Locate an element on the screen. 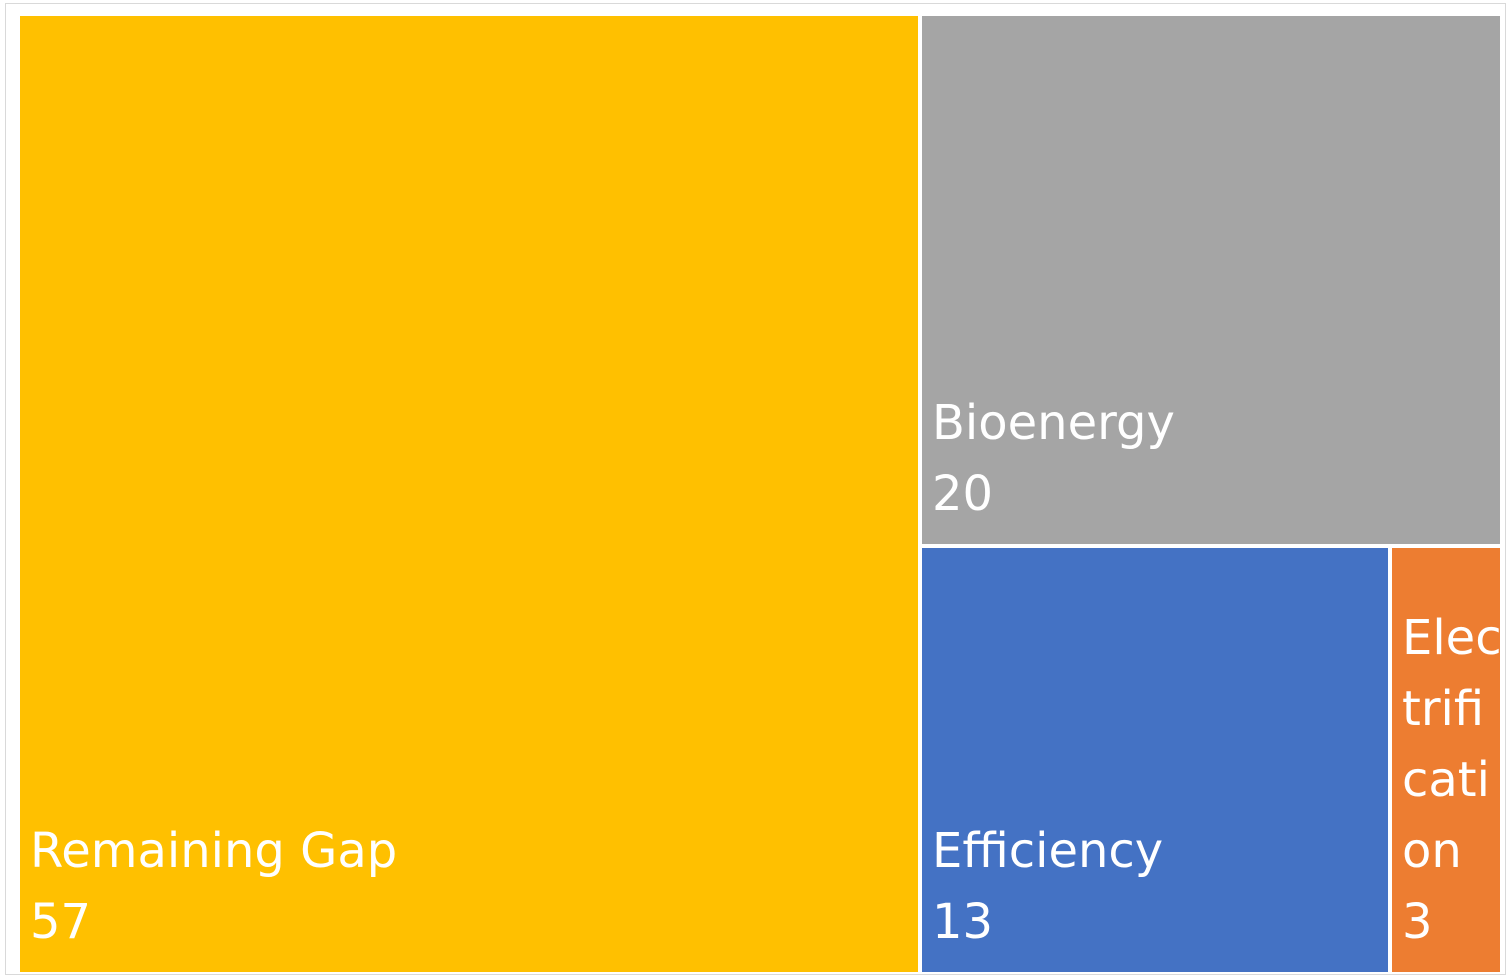  tile-value: 57 is located at coordinates (61, 922).